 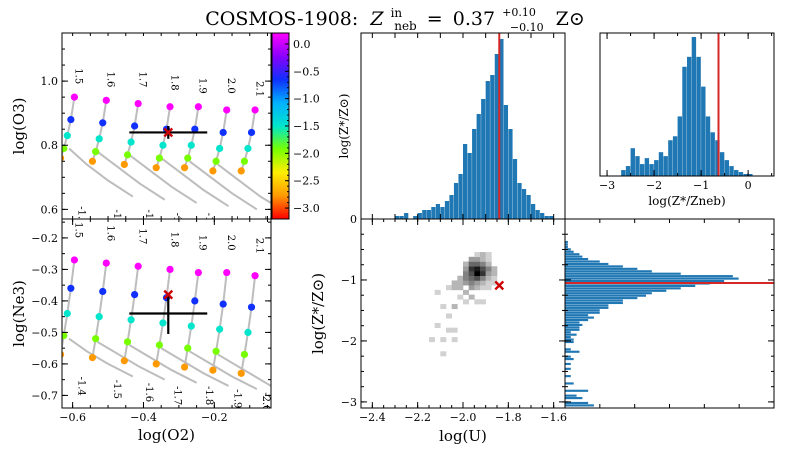 I want to click on y-axis-label: log(Z*/Z⊙), so click(x=318, y=313).